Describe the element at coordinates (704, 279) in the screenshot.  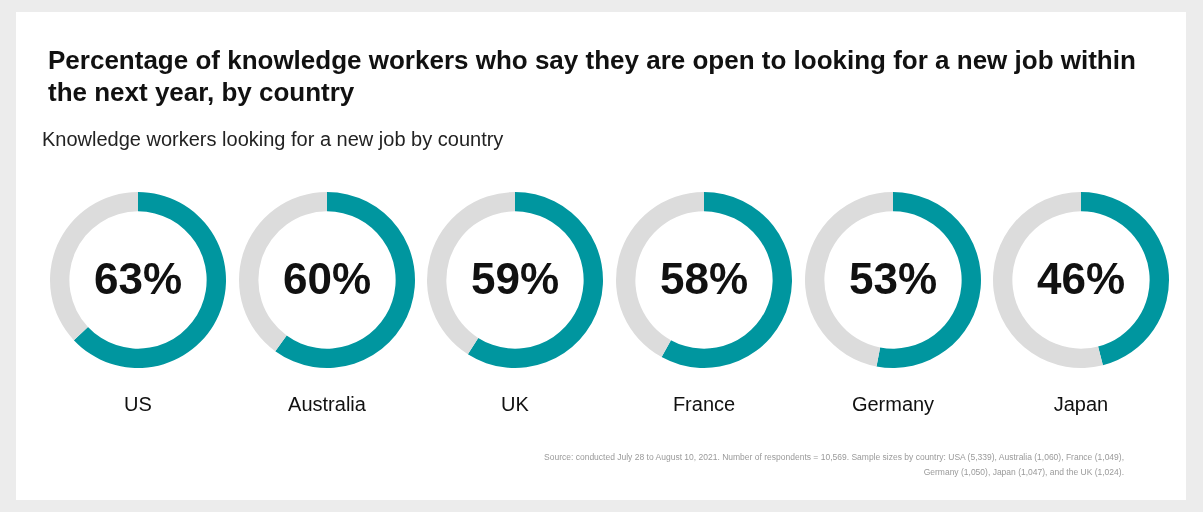
I see `data-label: 58%` at that location.